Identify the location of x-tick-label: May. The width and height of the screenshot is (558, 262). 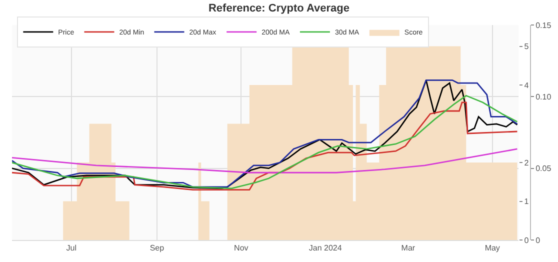
(492, 248).